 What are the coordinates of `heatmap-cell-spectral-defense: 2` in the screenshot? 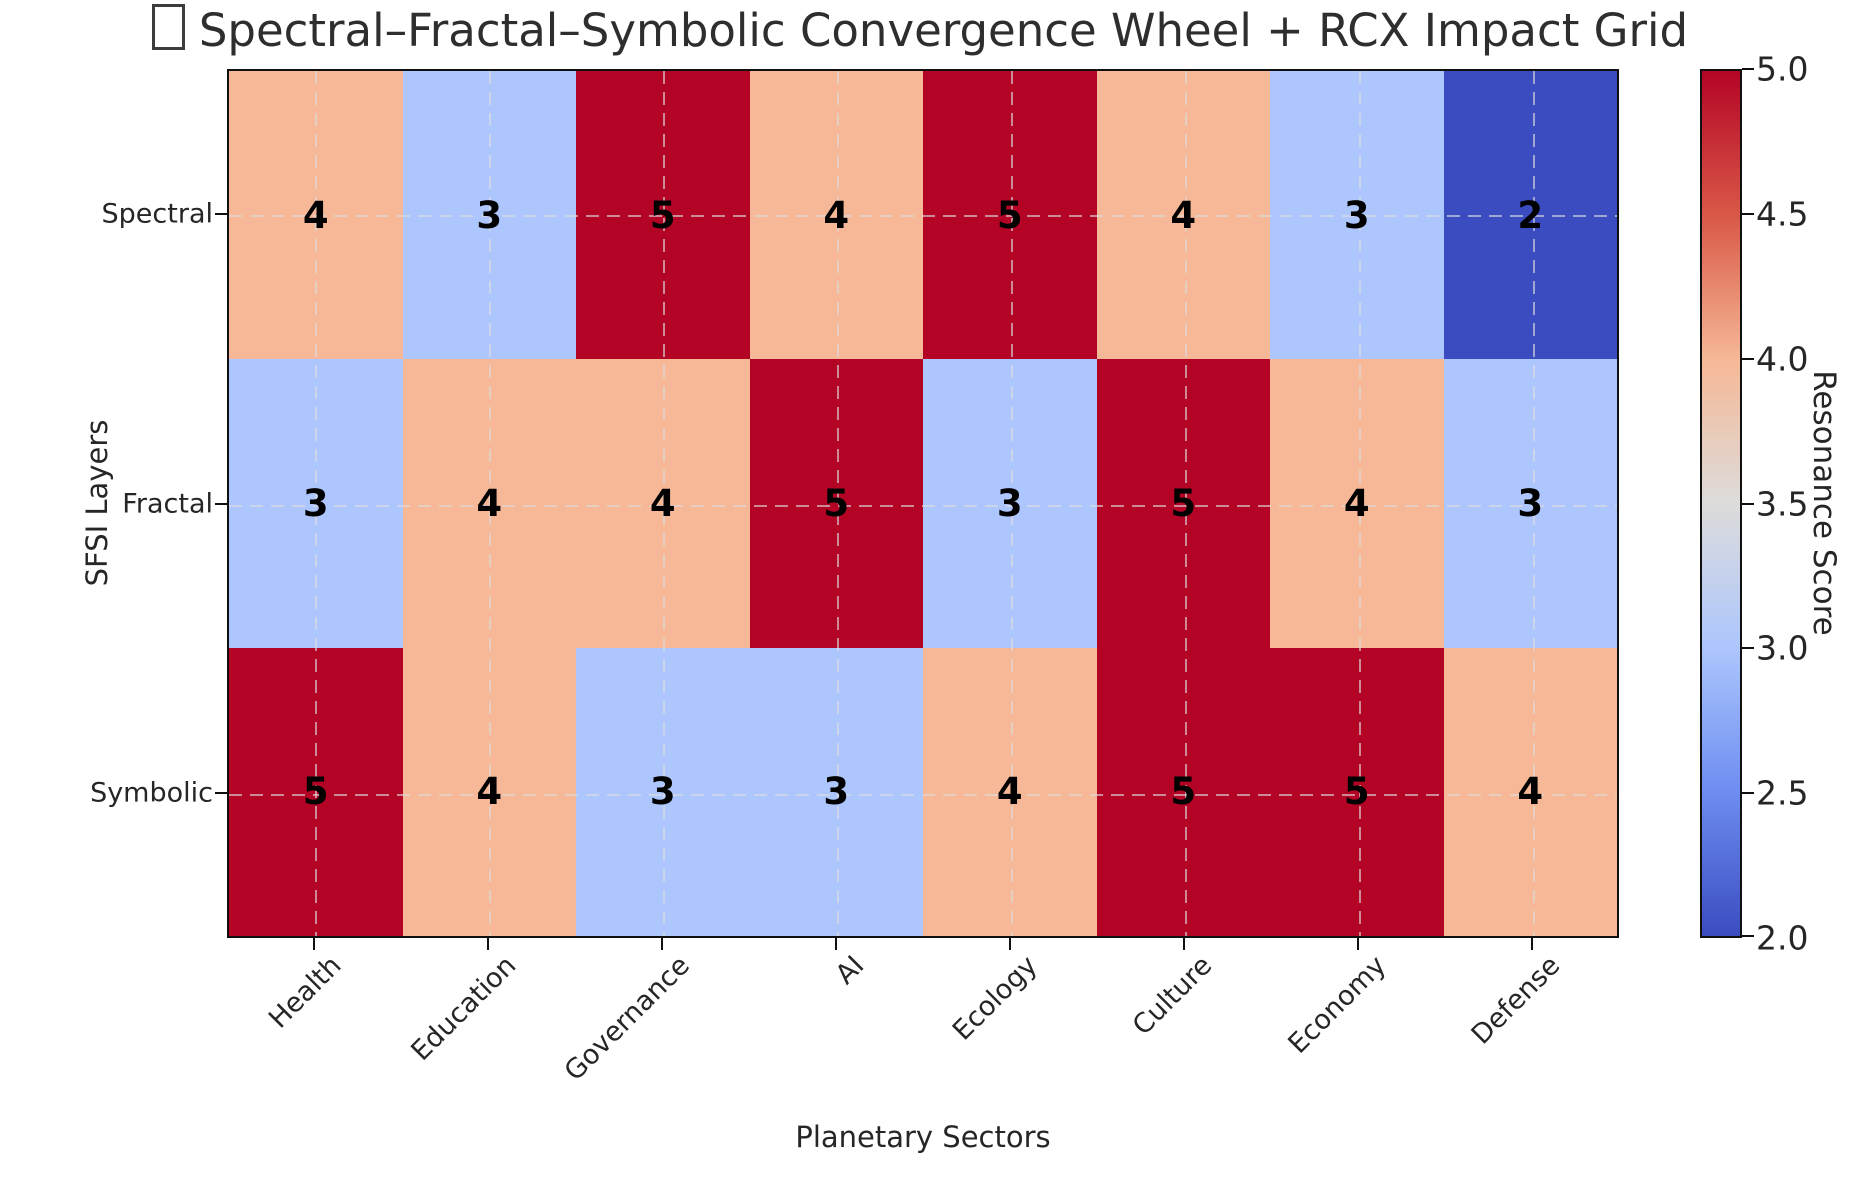 It's located at (1530, 215).